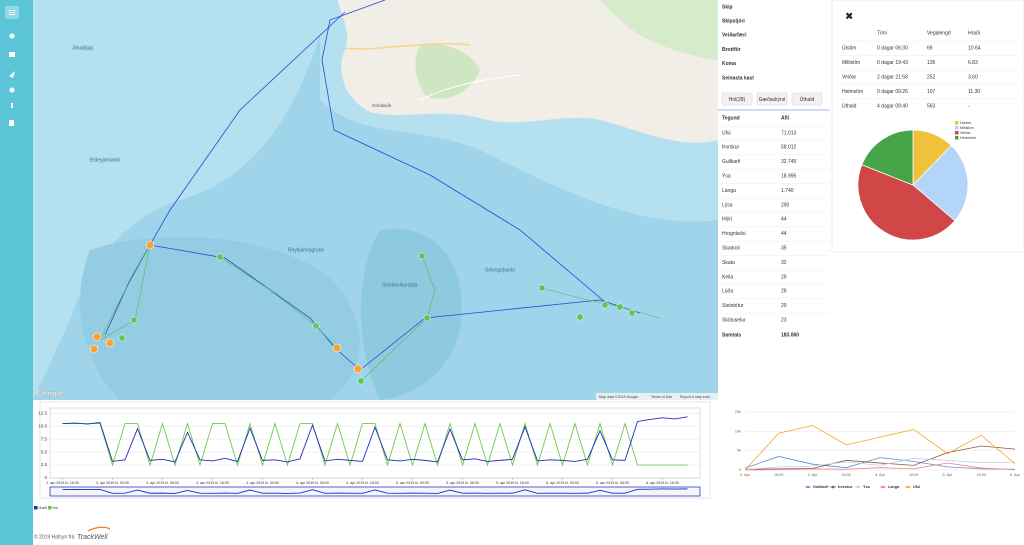  Describe the element at coordinates (916, 487) in the screenshot. I see `legend-label: Ufsi` at that location.